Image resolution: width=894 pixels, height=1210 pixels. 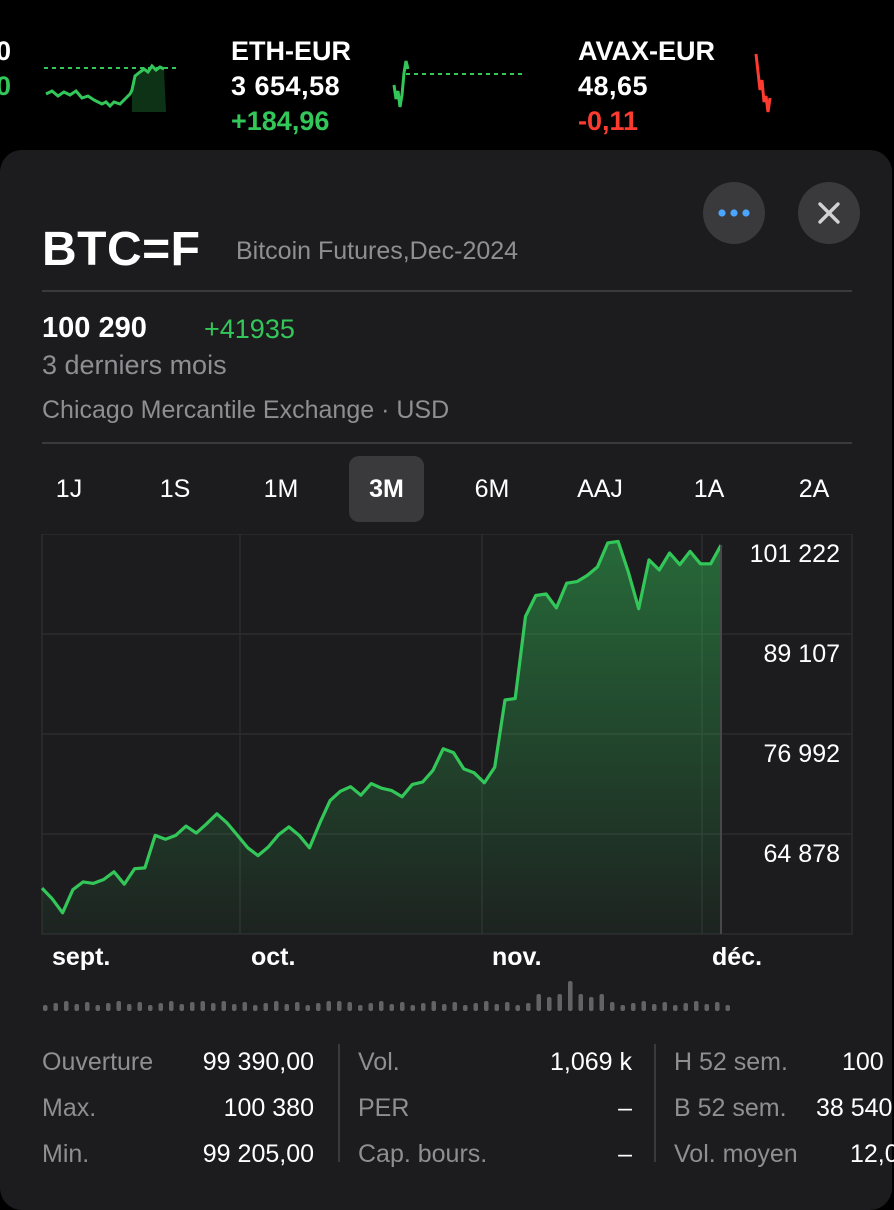 What do you see at coordinates (121, 249) in the screenshot?
I see `stock-symbol: BTC=F` at bounding box center [121, 249].